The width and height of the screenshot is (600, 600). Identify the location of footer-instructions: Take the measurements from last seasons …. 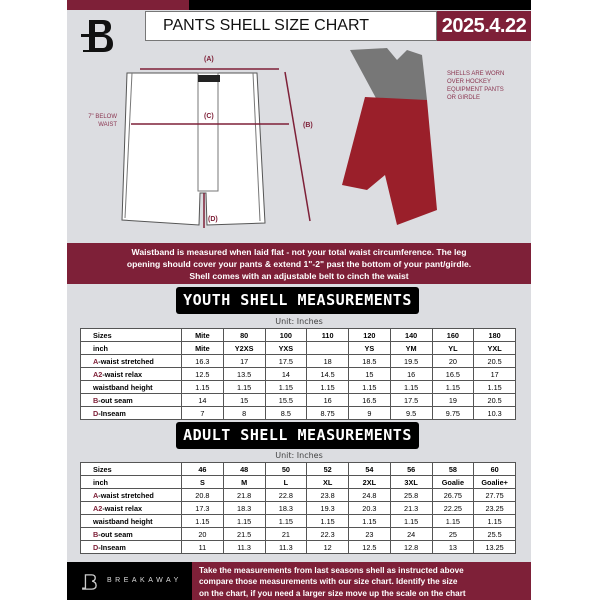
(361, 581).